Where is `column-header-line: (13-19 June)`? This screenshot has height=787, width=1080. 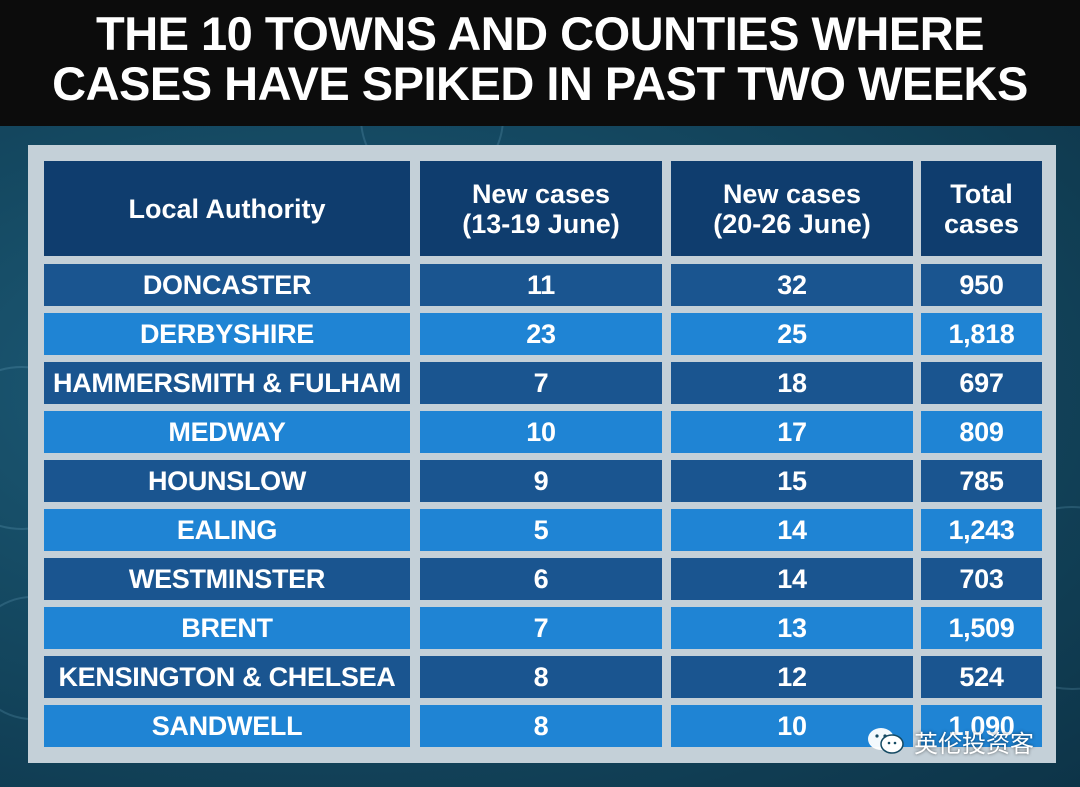 column-header-line: (13-19 June) is located at coordinates (541, 223).